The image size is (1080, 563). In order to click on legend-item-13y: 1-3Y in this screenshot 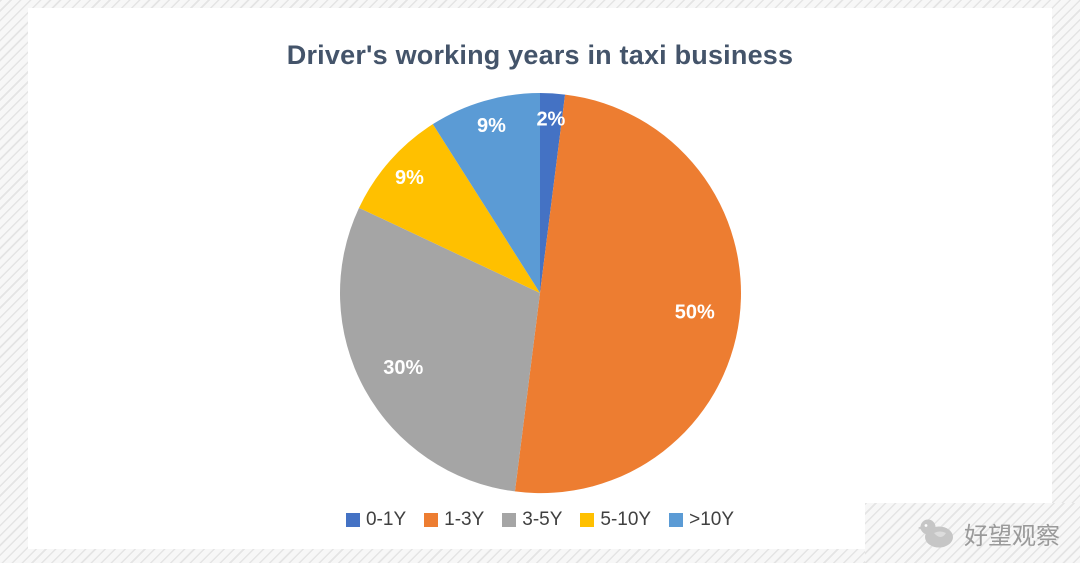, I will do `click(454, 520)`.